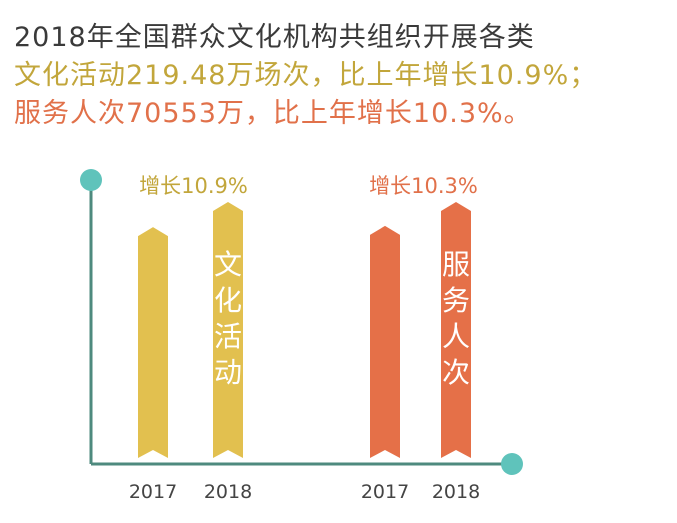 This screenshot has width=677, height=523. What do you see at coordinates (228, 372) in the screenshot?
I see `bar-name-char: 动` at bounding box center [228, 372].